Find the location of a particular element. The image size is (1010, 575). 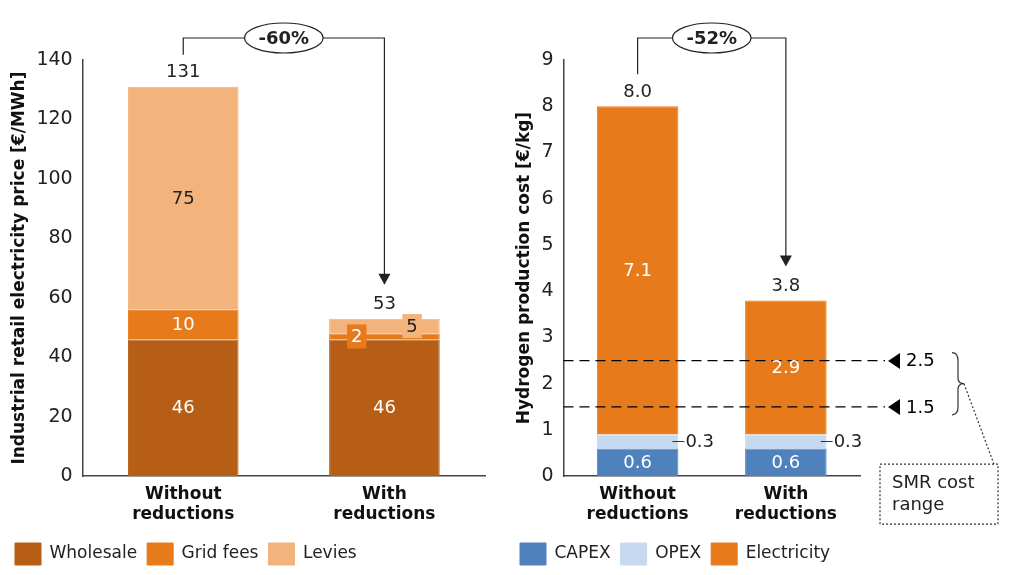

y-tick-label: 140 is located at coordinates (54, 57).